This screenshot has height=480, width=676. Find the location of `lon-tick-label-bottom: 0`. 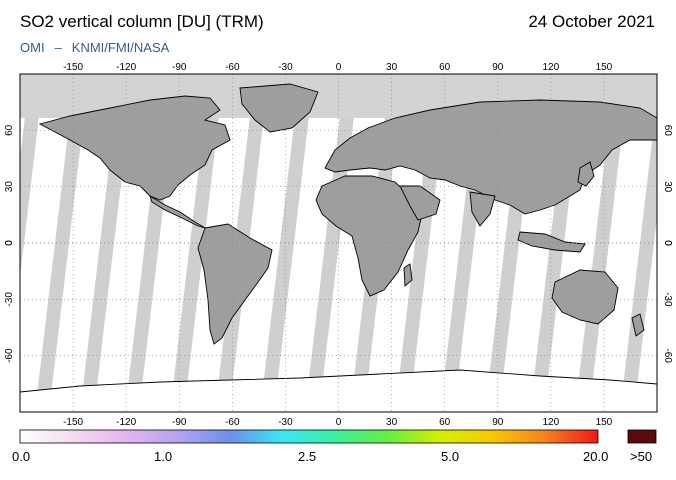

lon-tick-label-bottom: 0 is located at coordinates (339, 422).